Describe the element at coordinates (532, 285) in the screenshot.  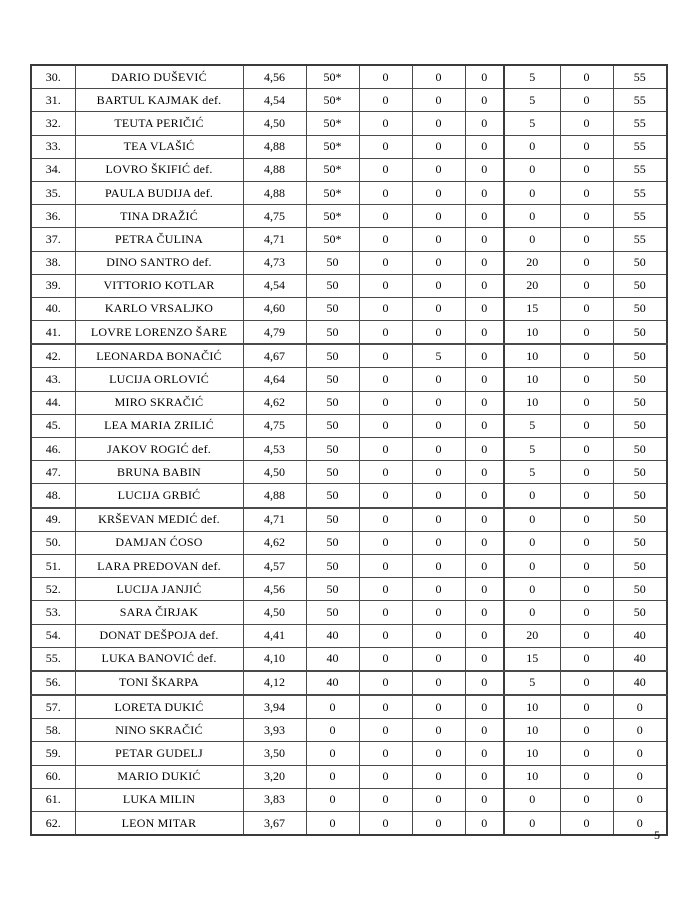
I see `bonus-points-cell: 20` at that location.